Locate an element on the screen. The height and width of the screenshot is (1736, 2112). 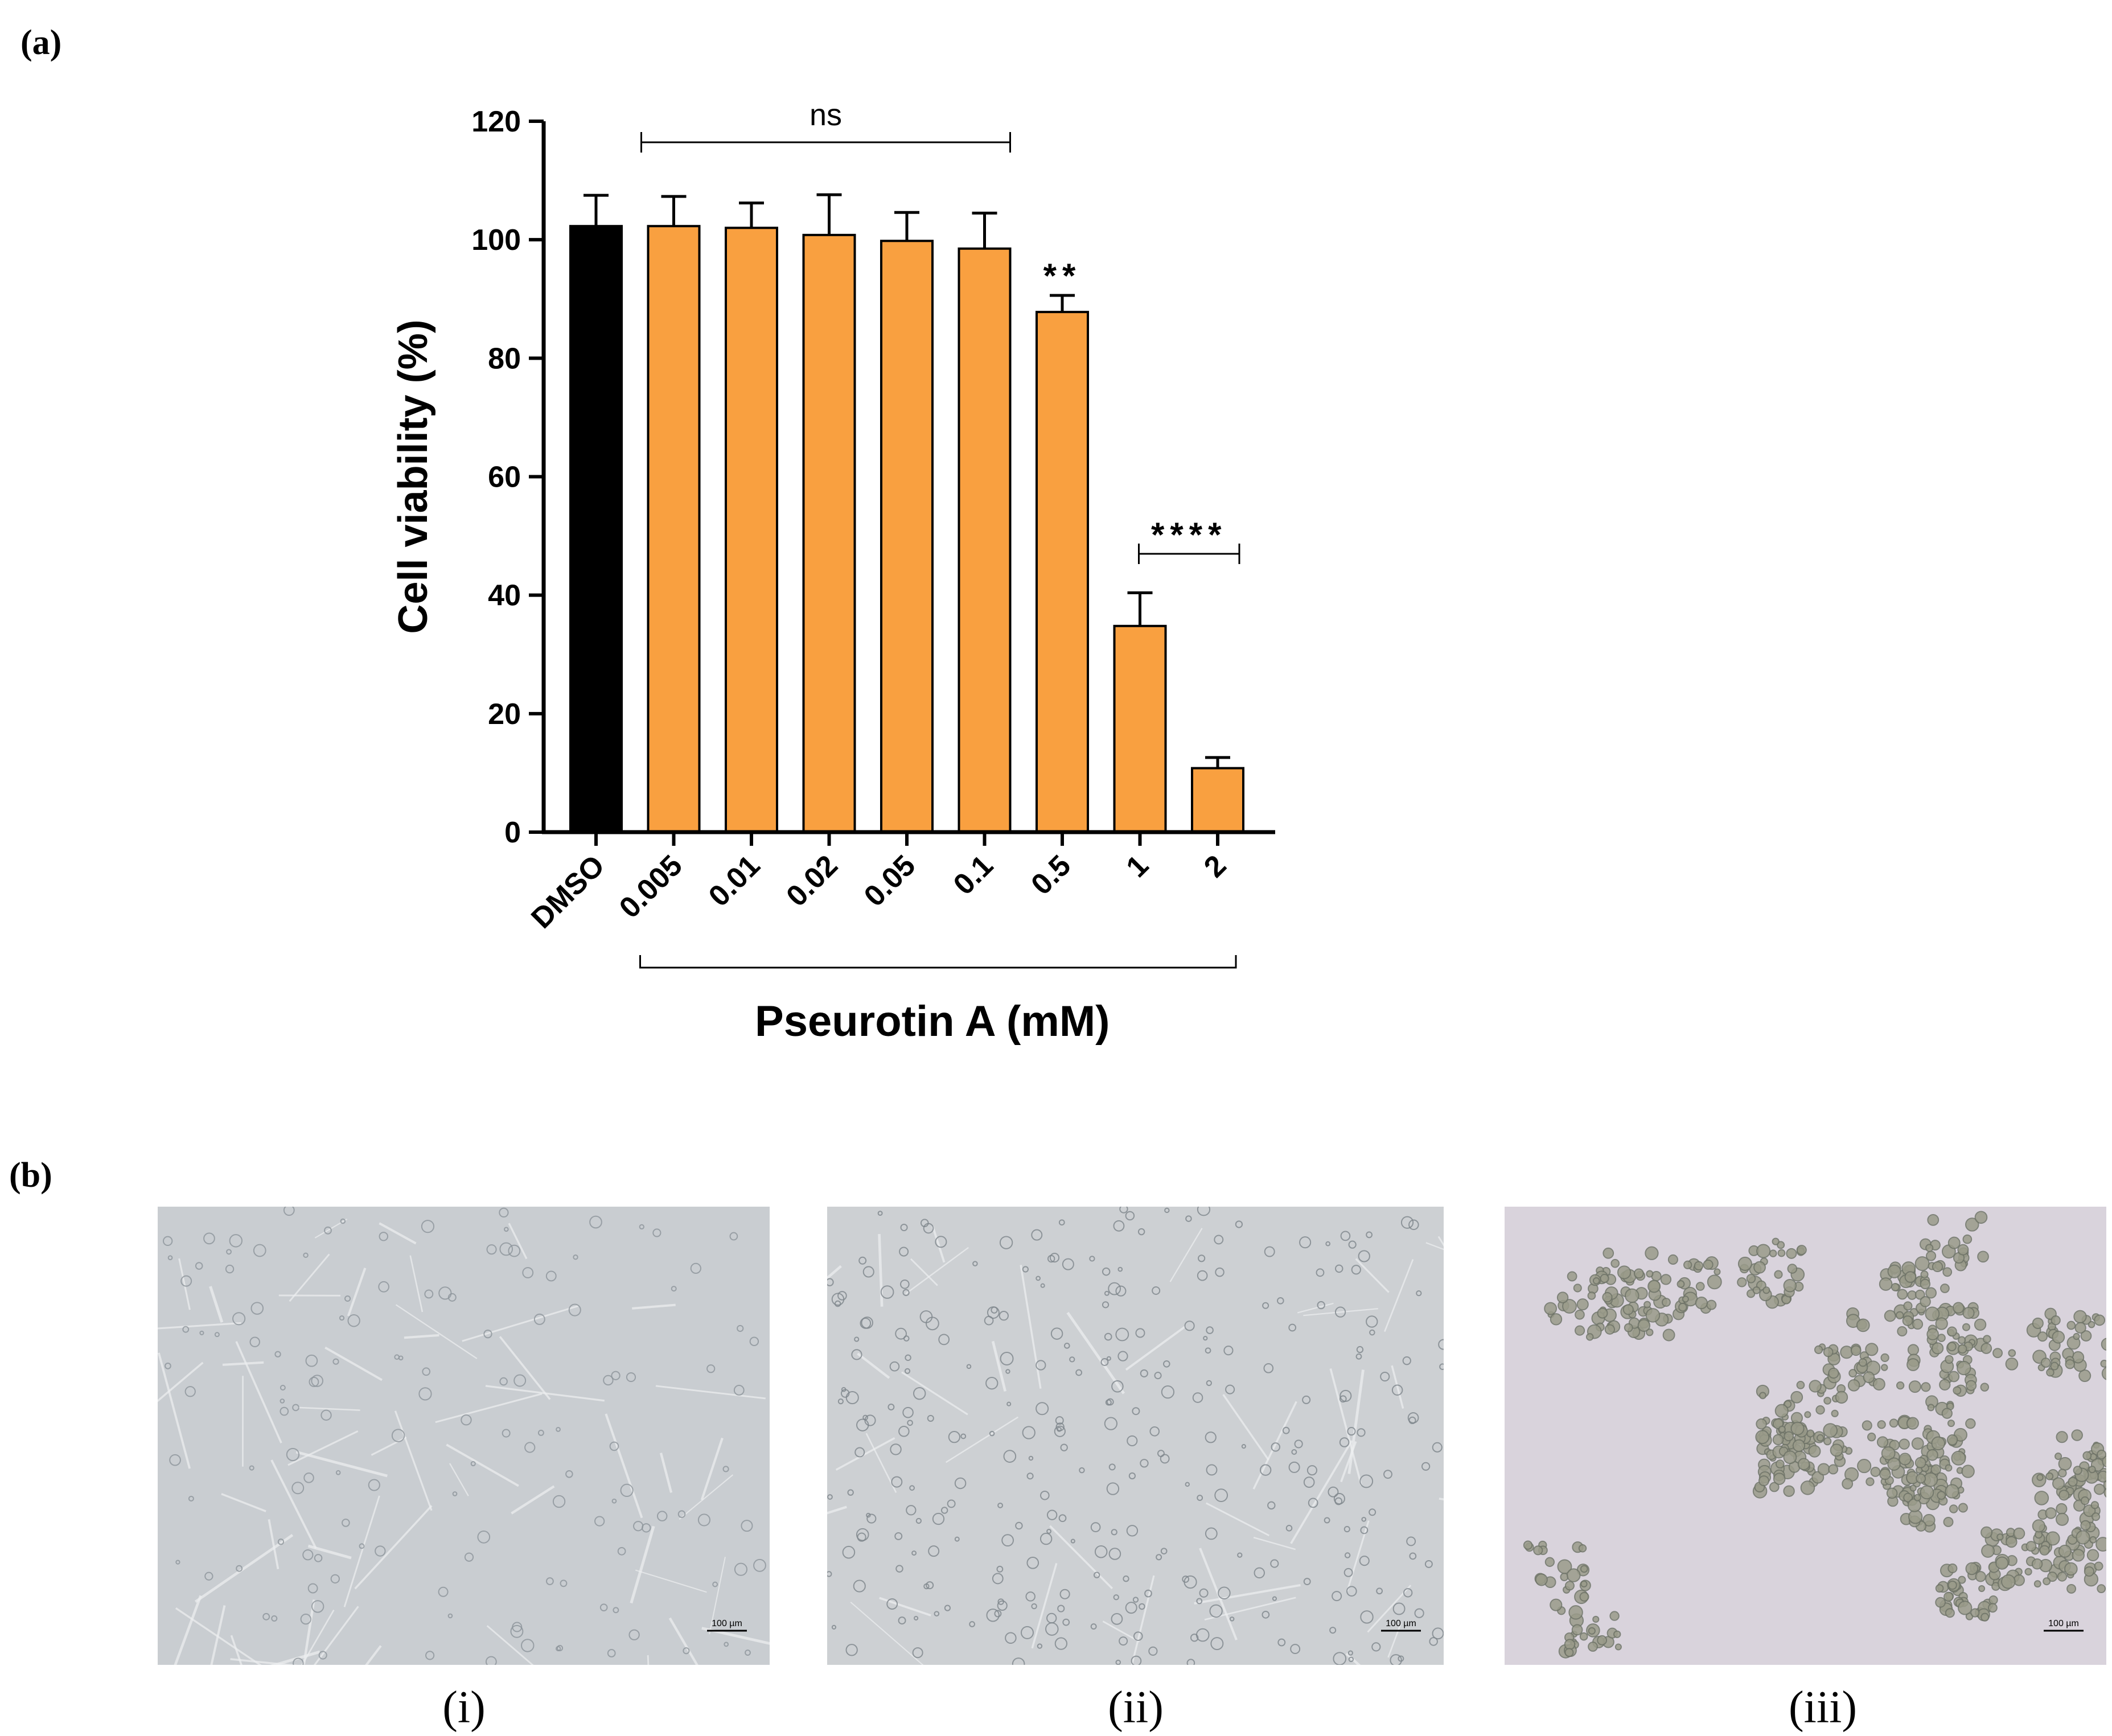
micrograph-iii: 100 µm is located at coordinates (1805, 1436).